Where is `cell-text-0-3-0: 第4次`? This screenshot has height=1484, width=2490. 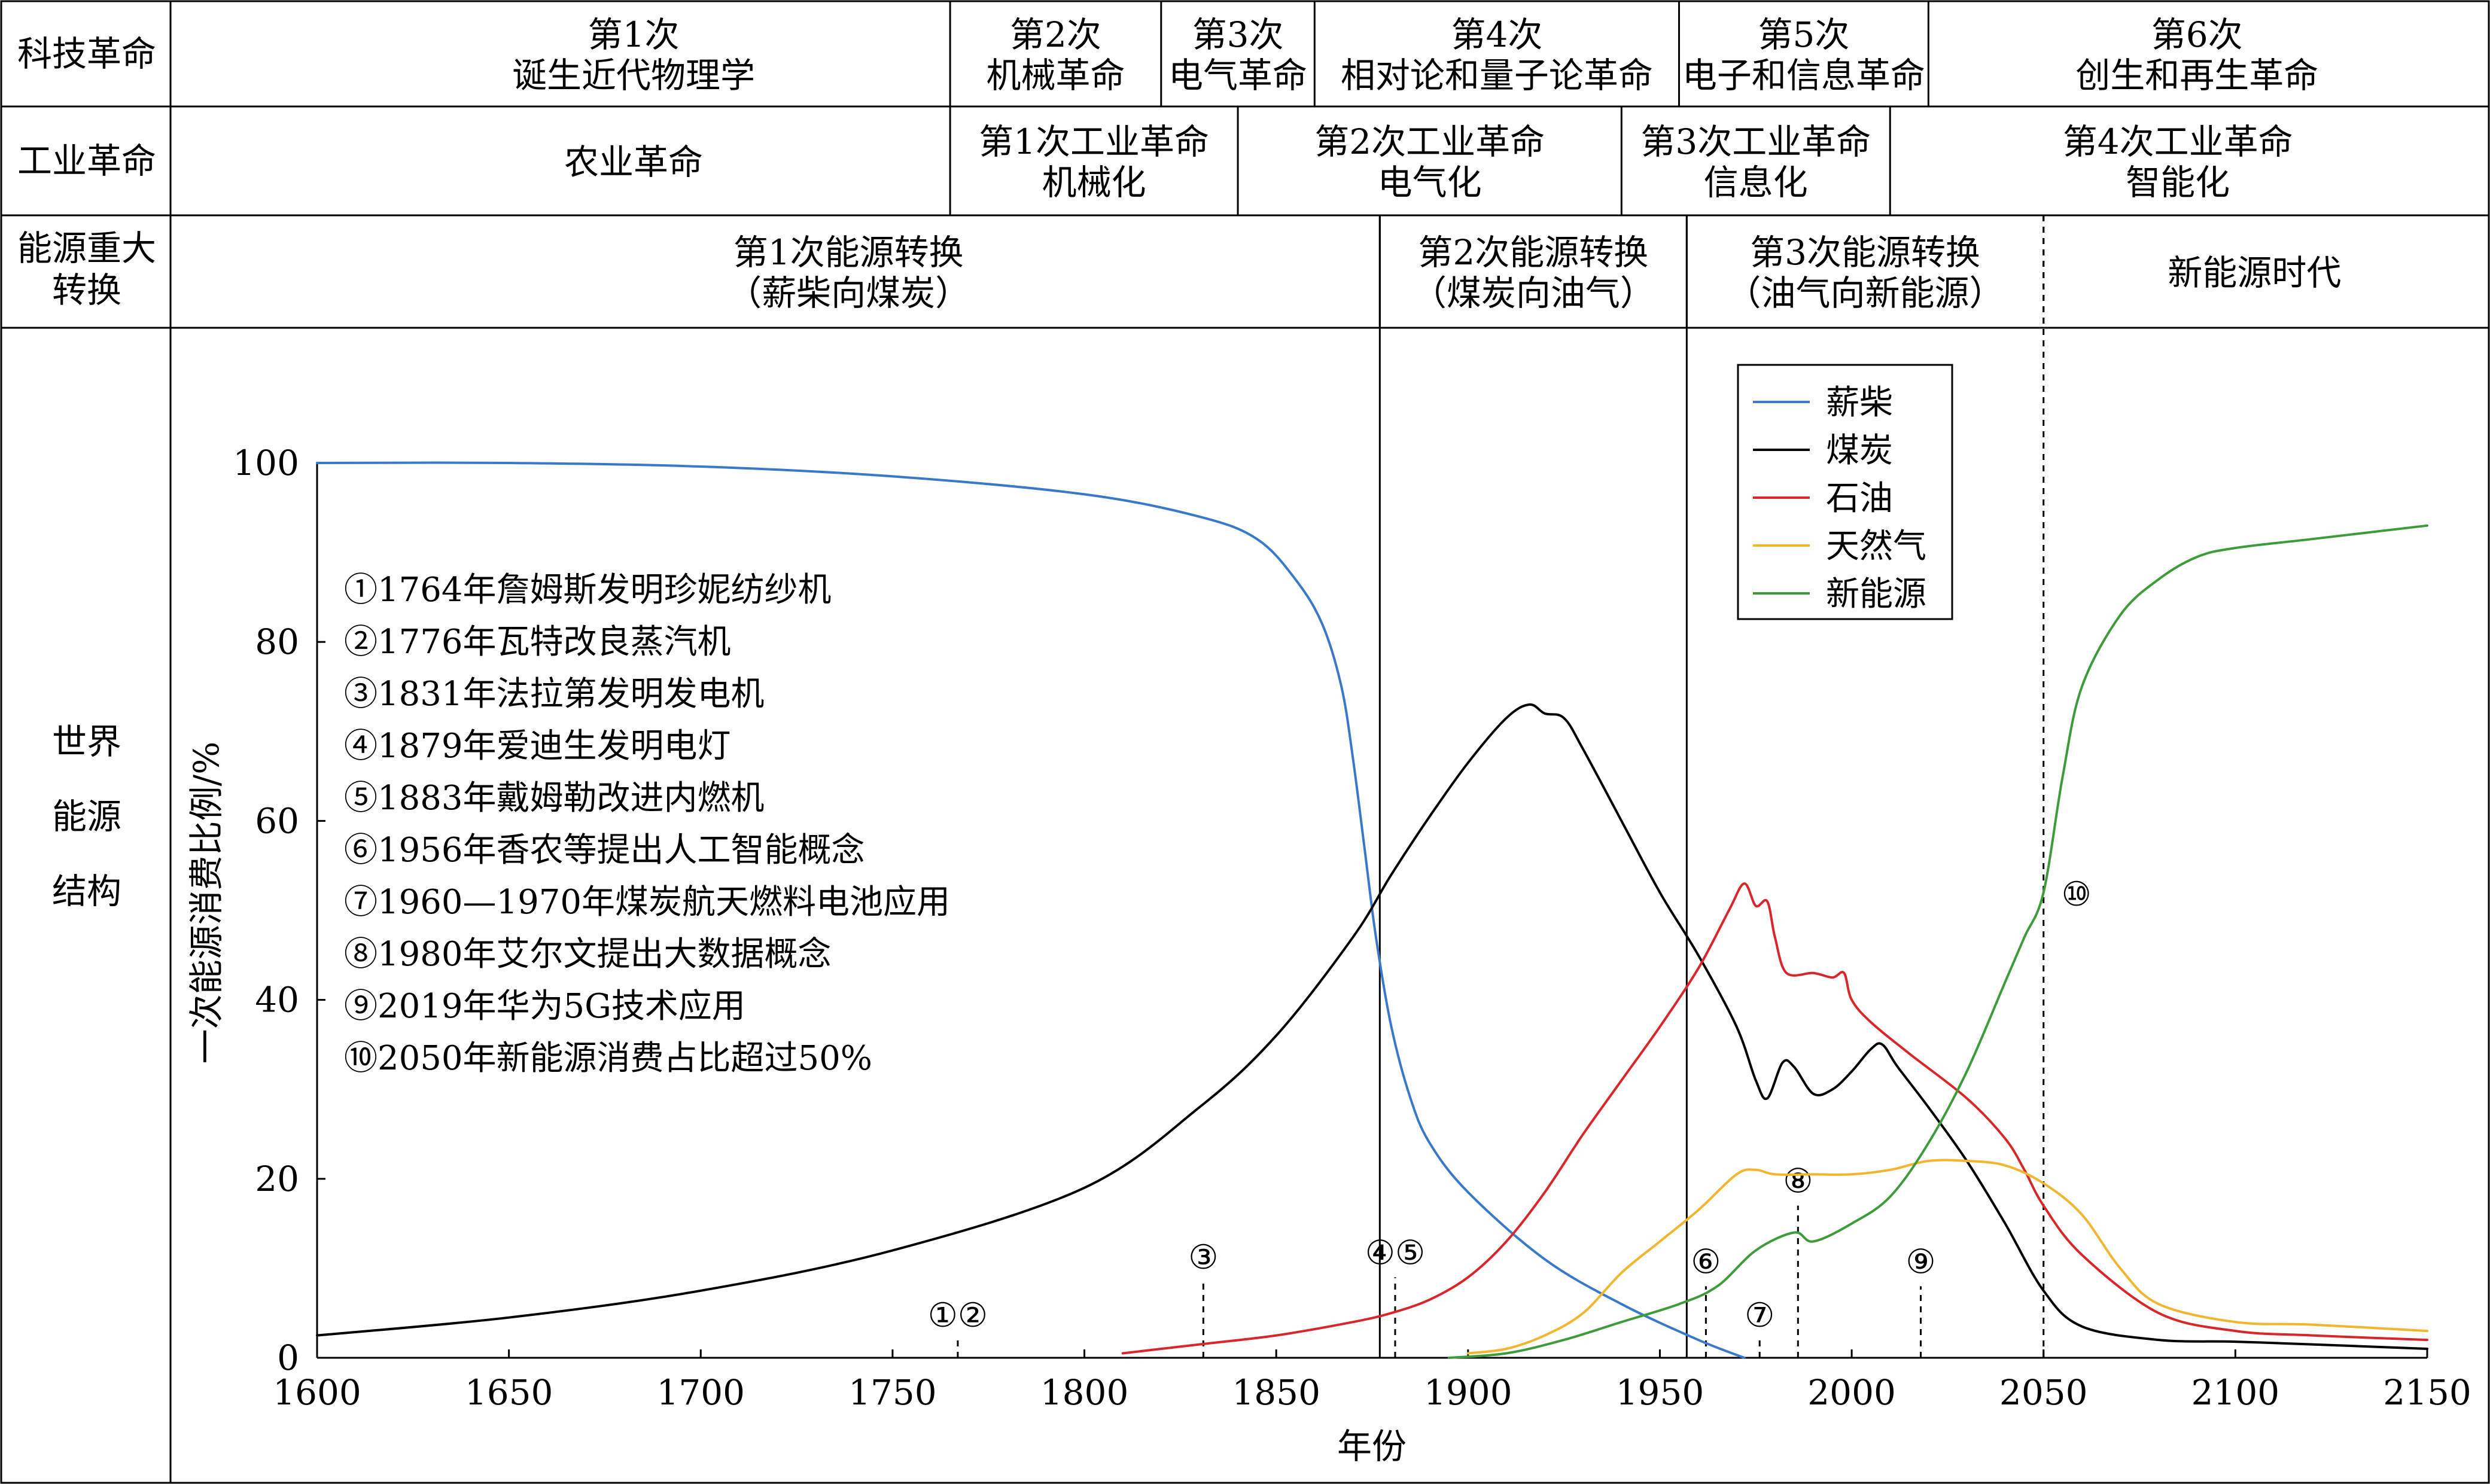
cell-text-0-3-0: 第4次 is located at coordinates (1497, 34).